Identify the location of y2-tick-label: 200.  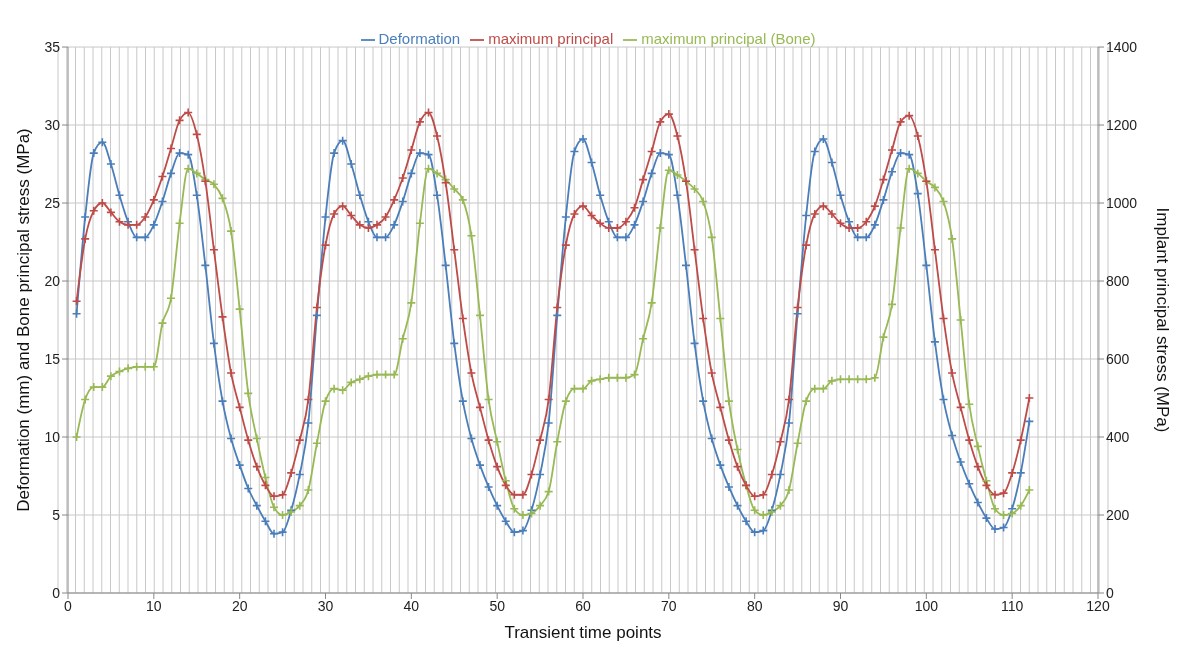
(1118, 514).